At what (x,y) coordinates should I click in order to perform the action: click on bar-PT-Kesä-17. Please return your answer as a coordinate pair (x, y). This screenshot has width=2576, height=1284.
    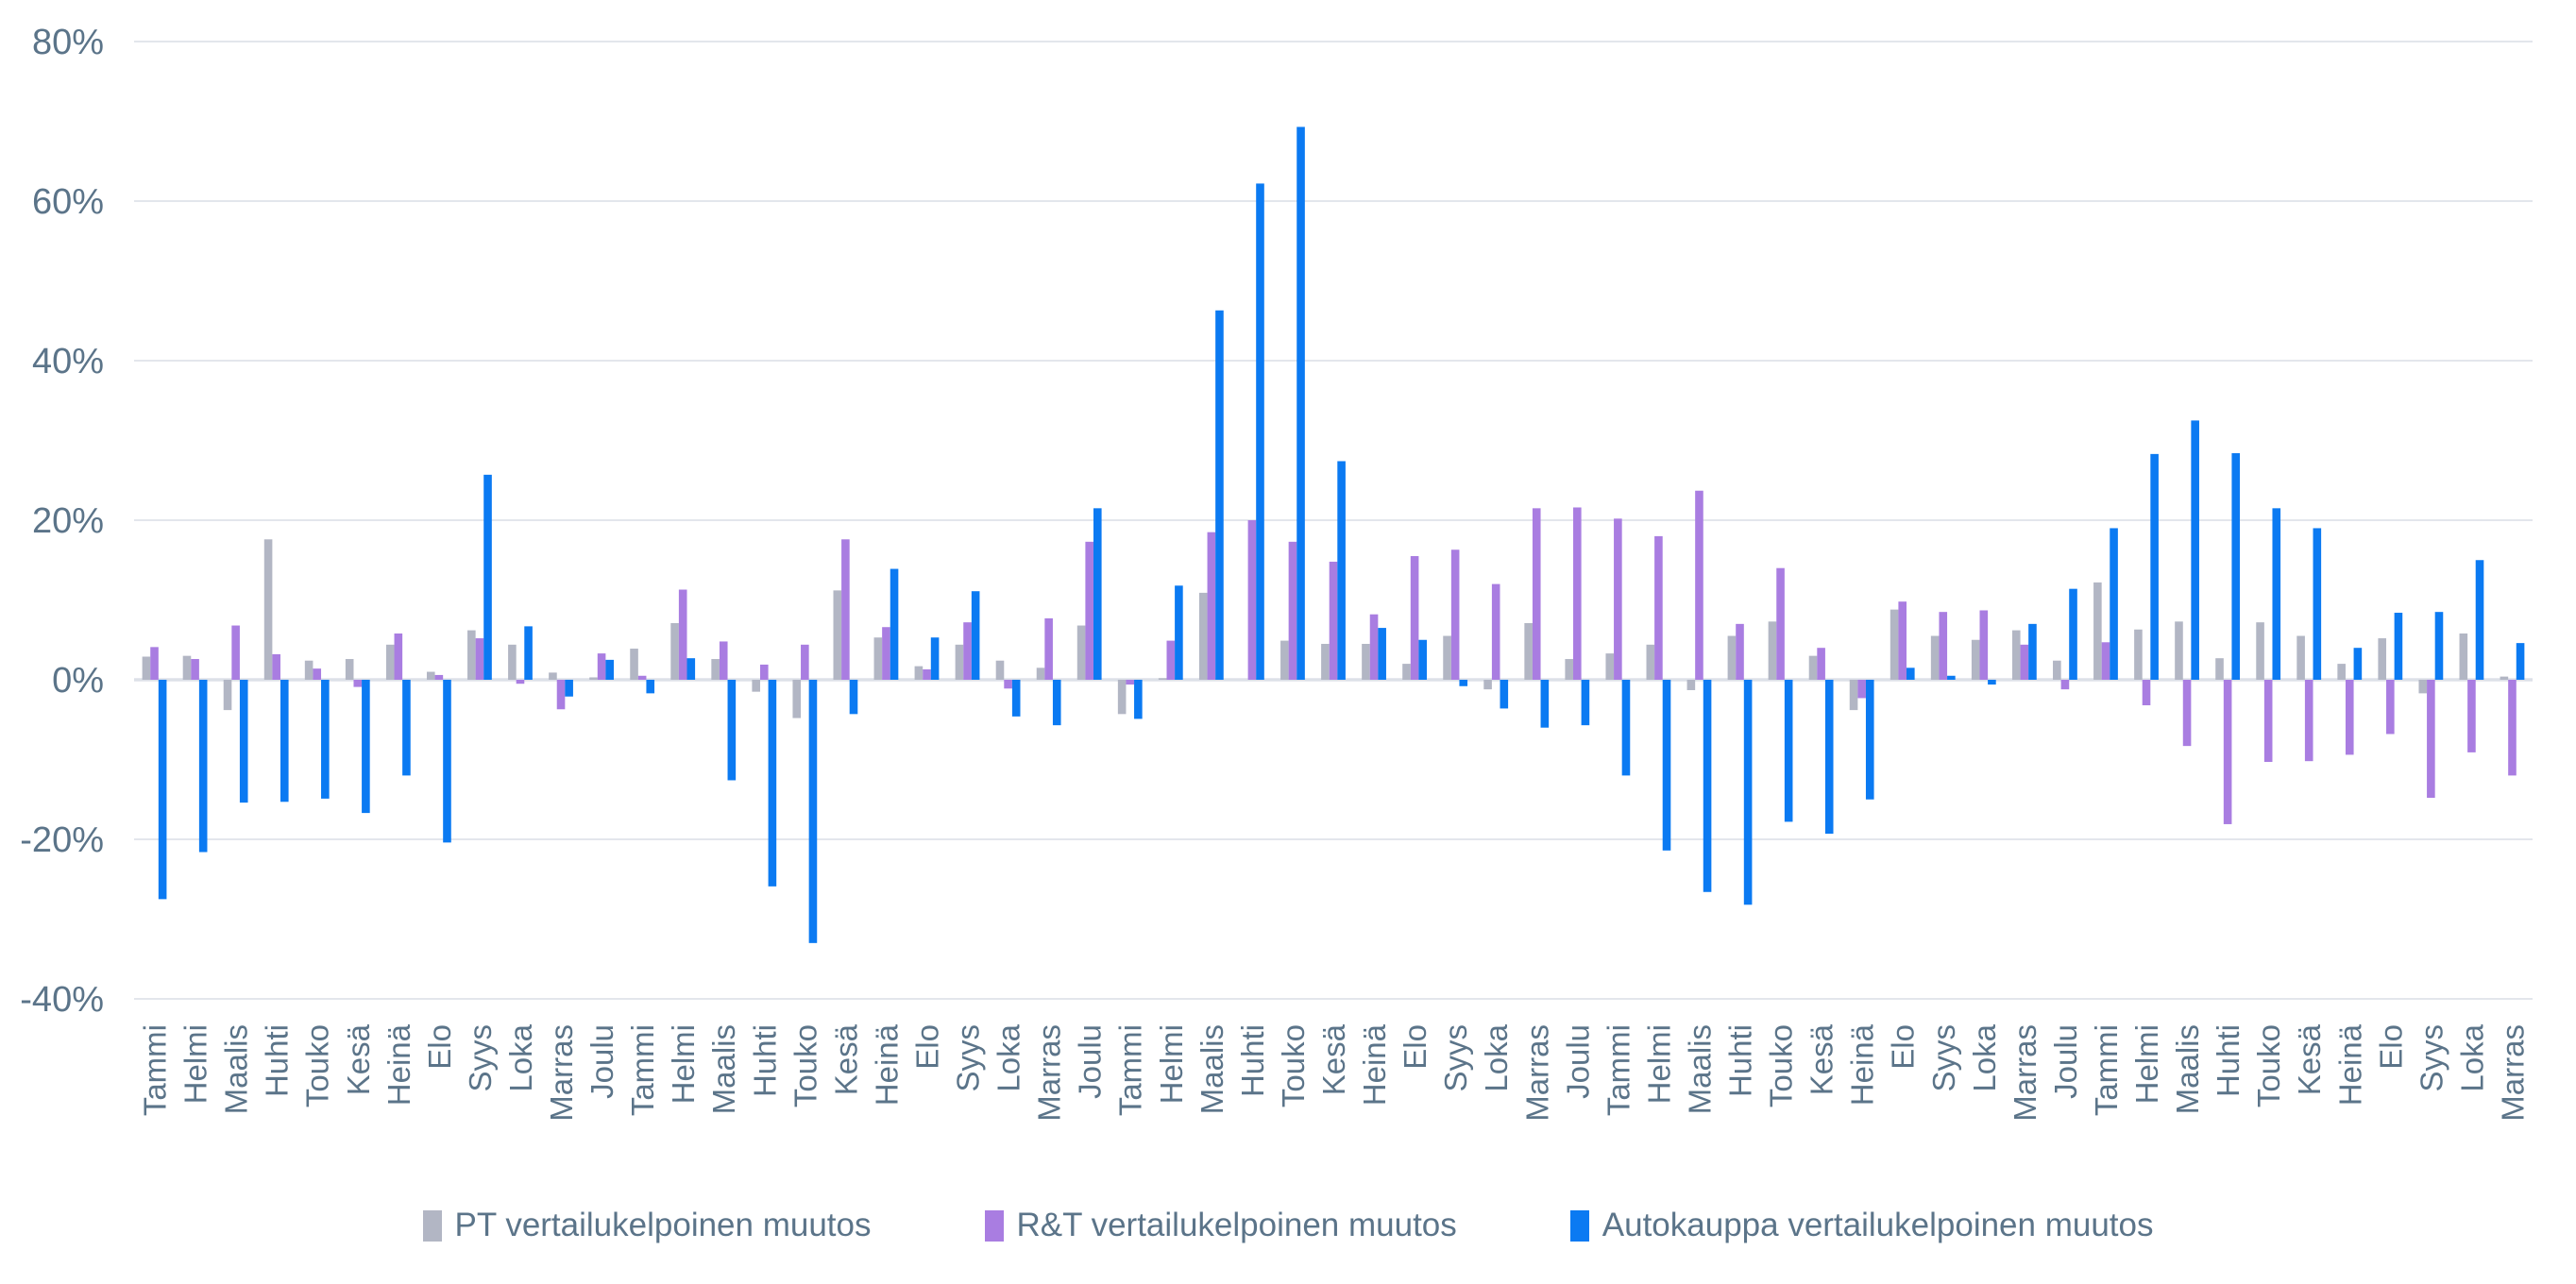
    Looking at the image, I should click on (837, 635).